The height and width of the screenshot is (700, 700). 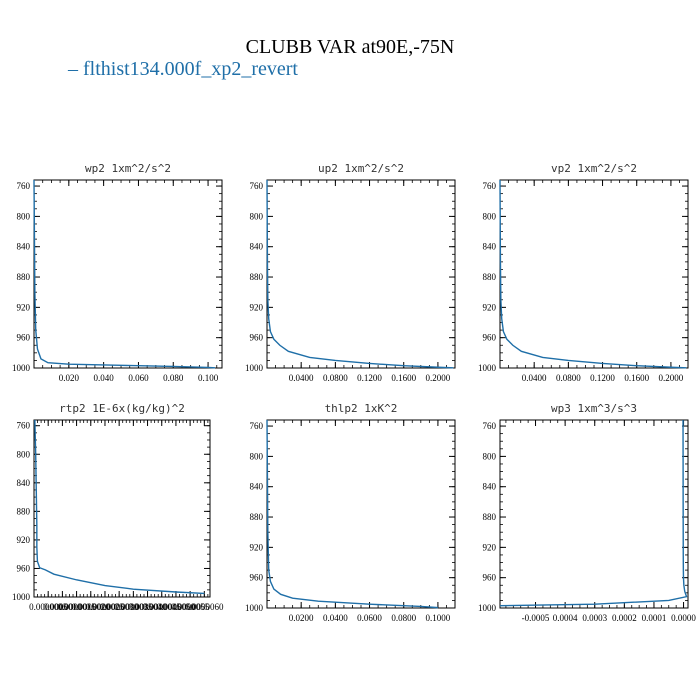 What do you see at coordinates (208, 378) in the screenshot?
I see `x-tick-label: 0.100` at bounding box center [208, 378].